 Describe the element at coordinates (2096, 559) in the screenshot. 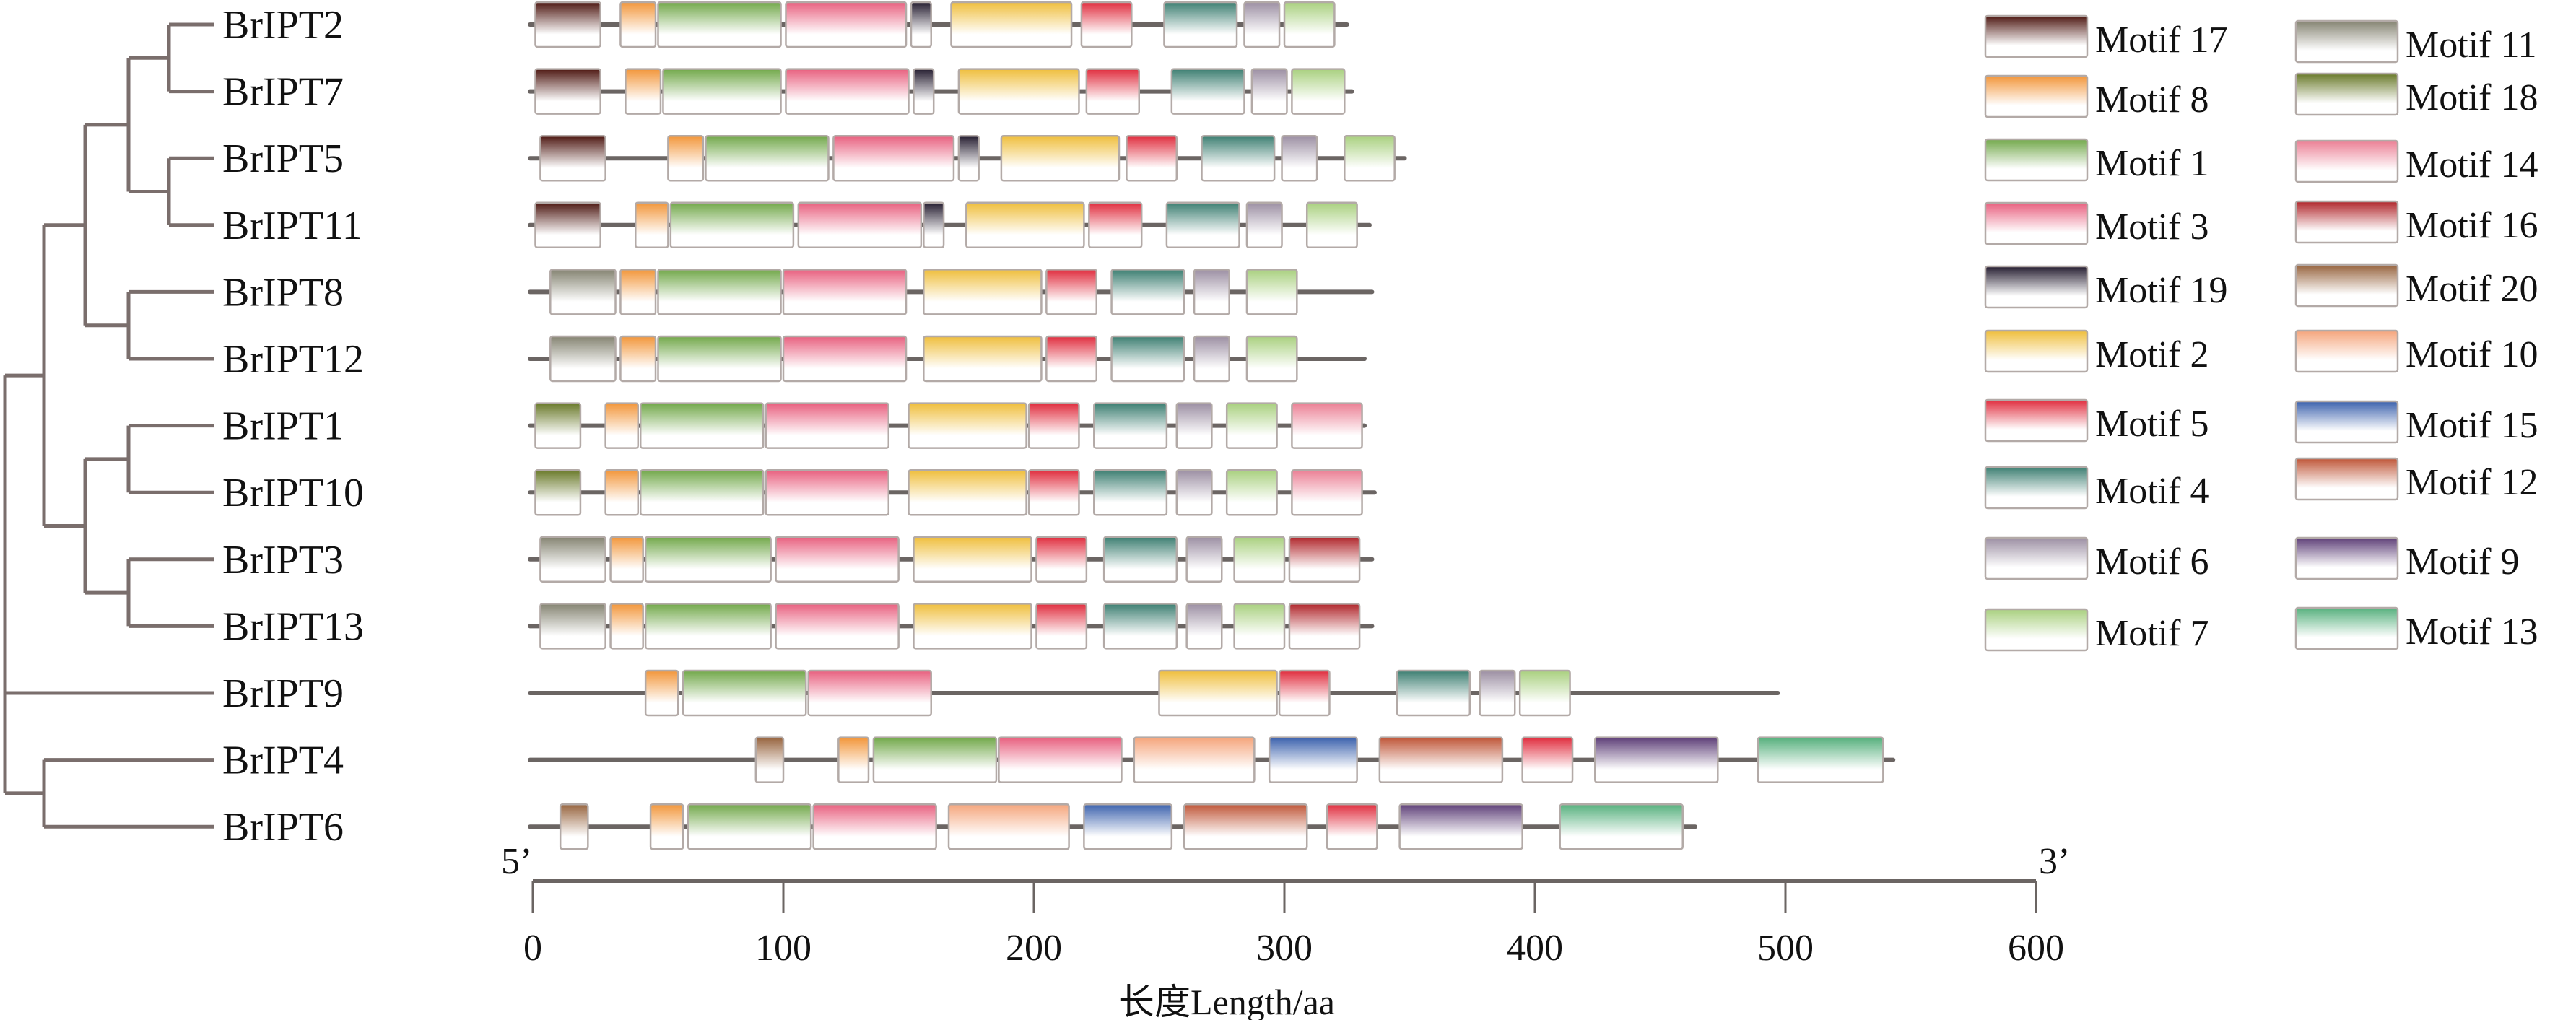

I see `legend-item: Motif 6` at that location.